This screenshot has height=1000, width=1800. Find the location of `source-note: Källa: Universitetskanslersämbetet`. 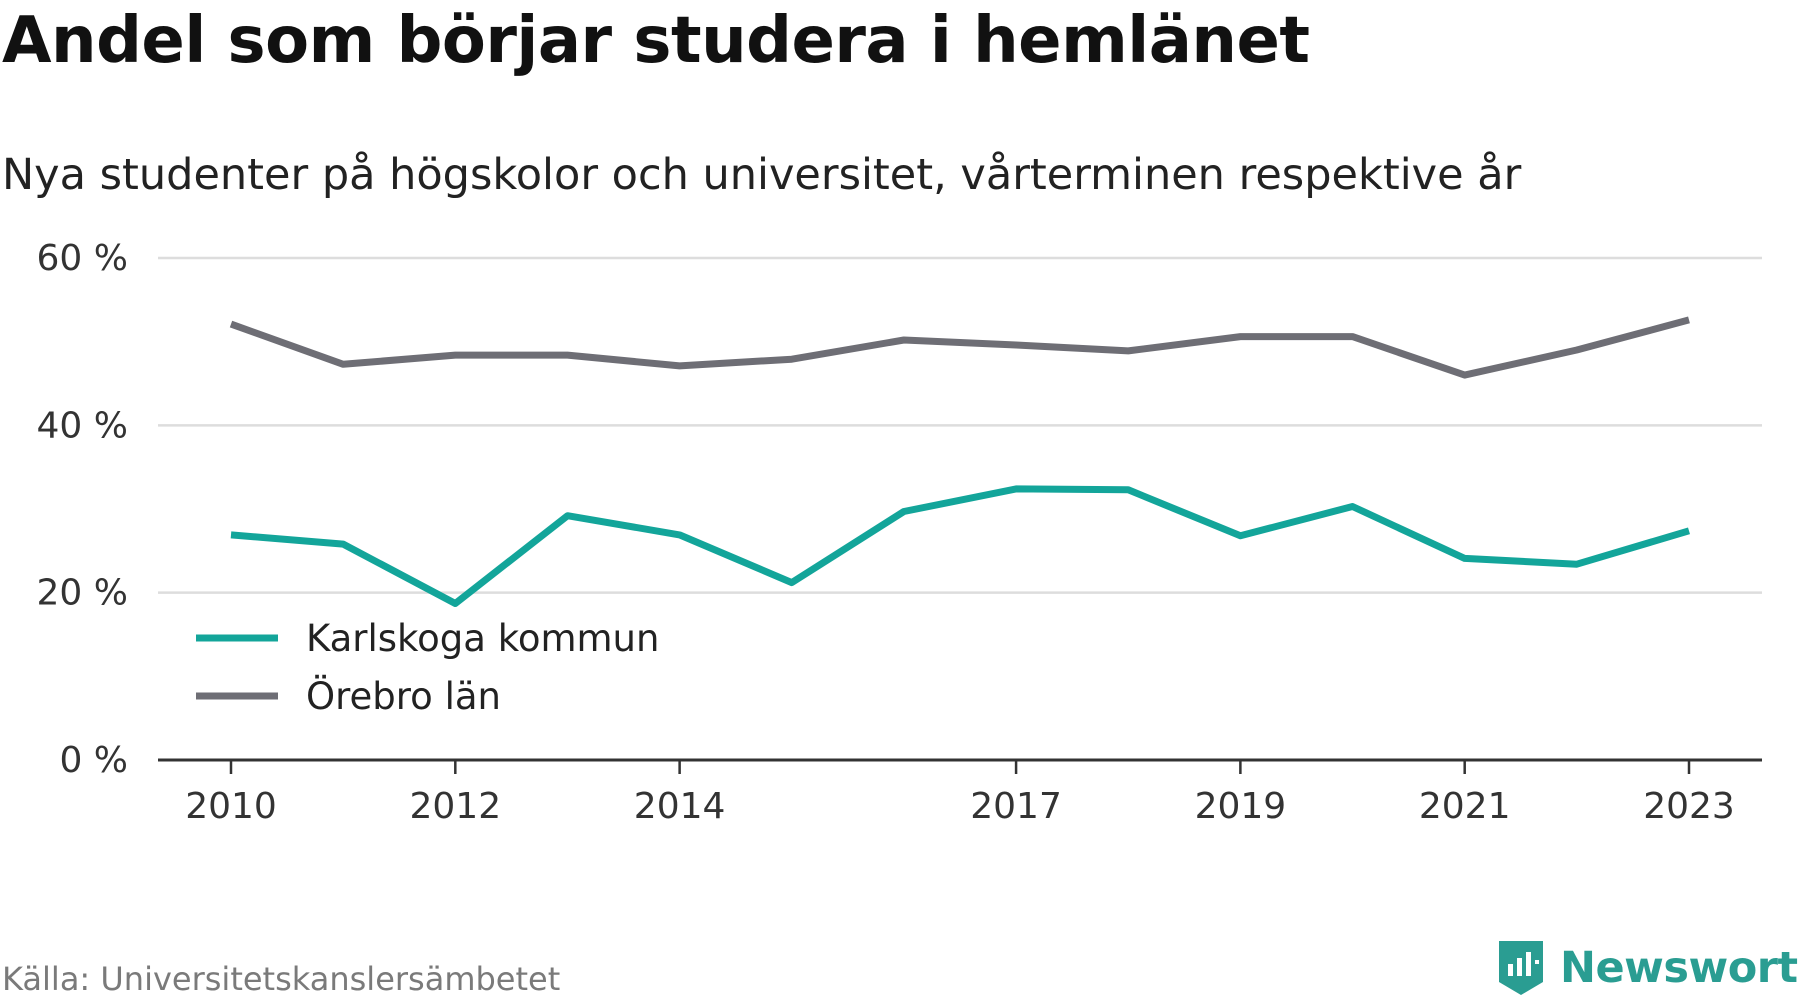

source-note: Källa: Universitetskanslersämbetet is located at coordinates (281, 979).